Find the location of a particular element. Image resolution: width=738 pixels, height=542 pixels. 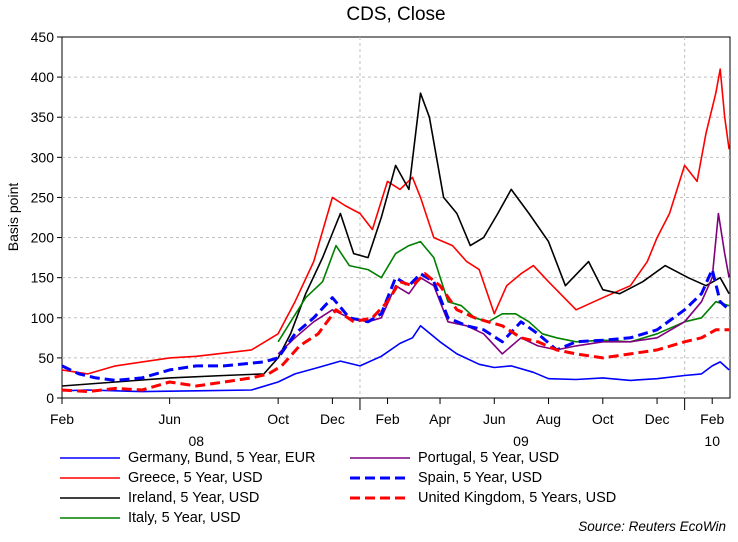

year-label: 09 is located at coordinates (521, 441).